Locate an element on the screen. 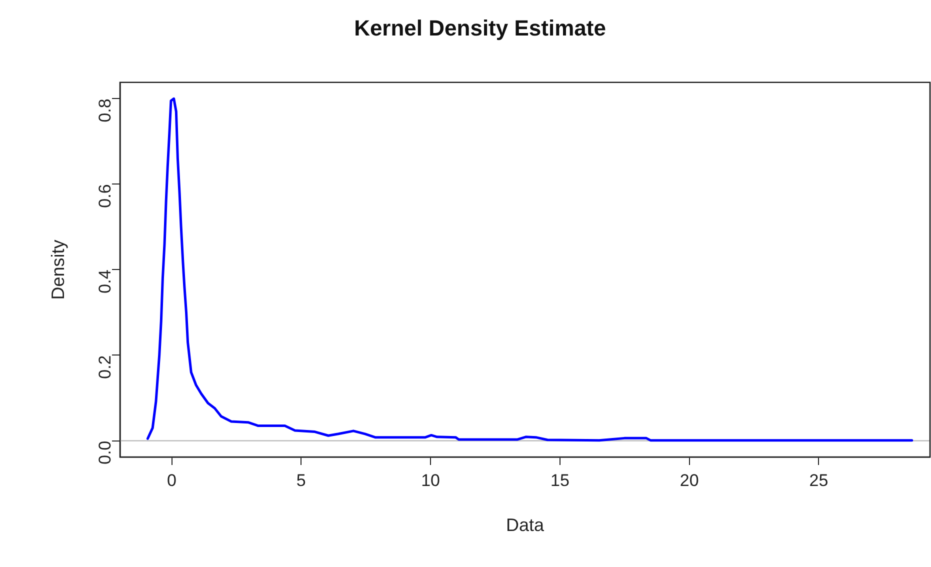 This screenshot has width=931, height=567. y-tick-label: 0.0 is located at coordinates (105, 452).